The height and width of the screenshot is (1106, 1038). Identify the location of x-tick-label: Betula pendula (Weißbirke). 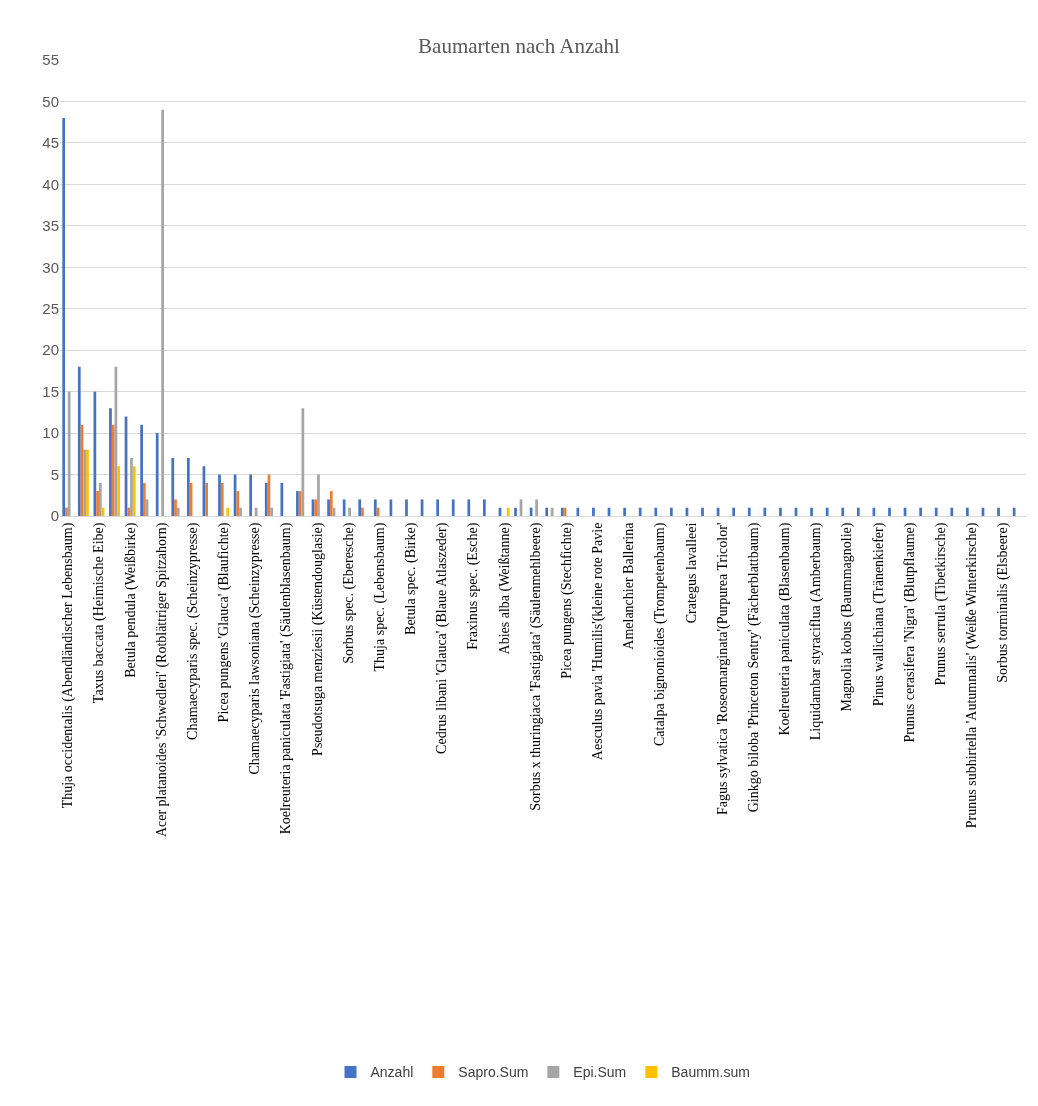
(130, 600).